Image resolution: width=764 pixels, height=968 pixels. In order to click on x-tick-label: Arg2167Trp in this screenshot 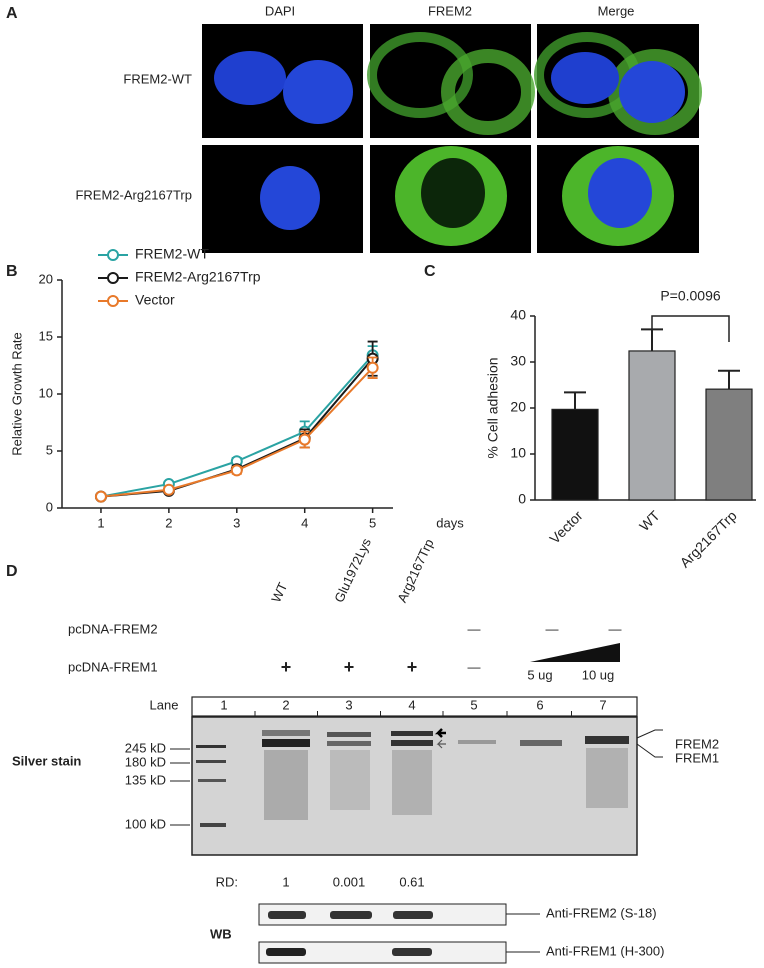, I will do `click(708, 538)`.